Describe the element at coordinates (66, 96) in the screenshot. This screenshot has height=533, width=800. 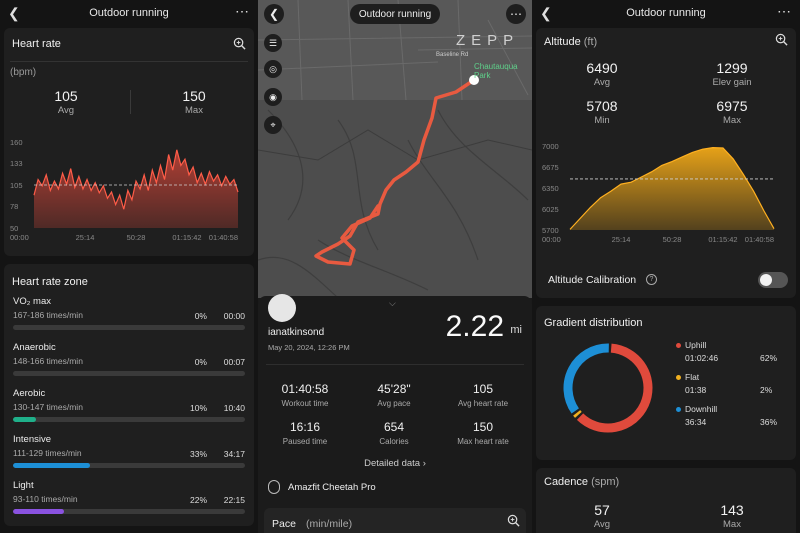
I see `avg-value: 105` at that location.